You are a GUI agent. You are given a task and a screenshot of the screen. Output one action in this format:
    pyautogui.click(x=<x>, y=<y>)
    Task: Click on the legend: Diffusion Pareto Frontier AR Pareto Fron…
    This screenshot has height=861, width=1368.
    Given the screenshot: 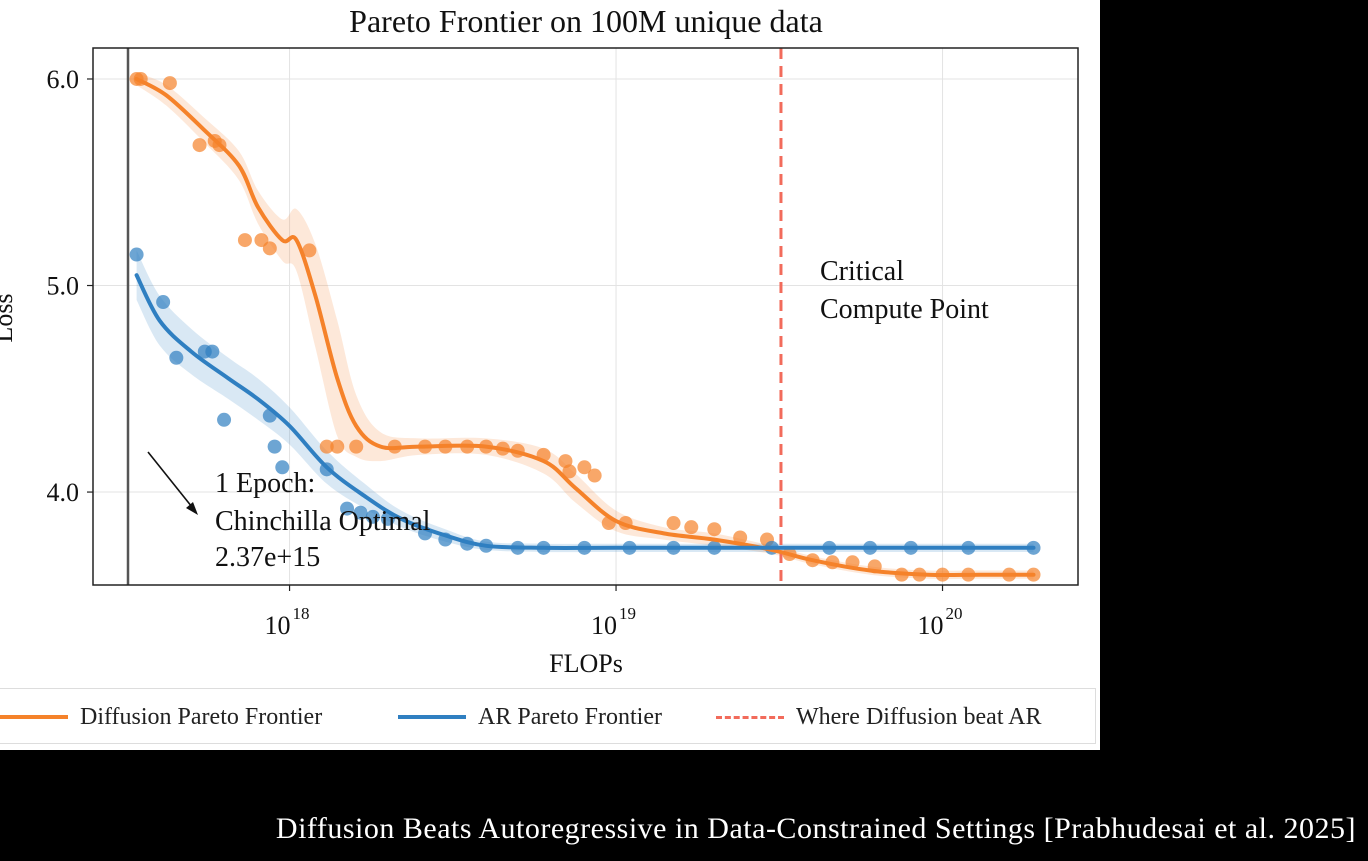 What is the action you would take?
    pyautogui.click(x=548, y=716)
    